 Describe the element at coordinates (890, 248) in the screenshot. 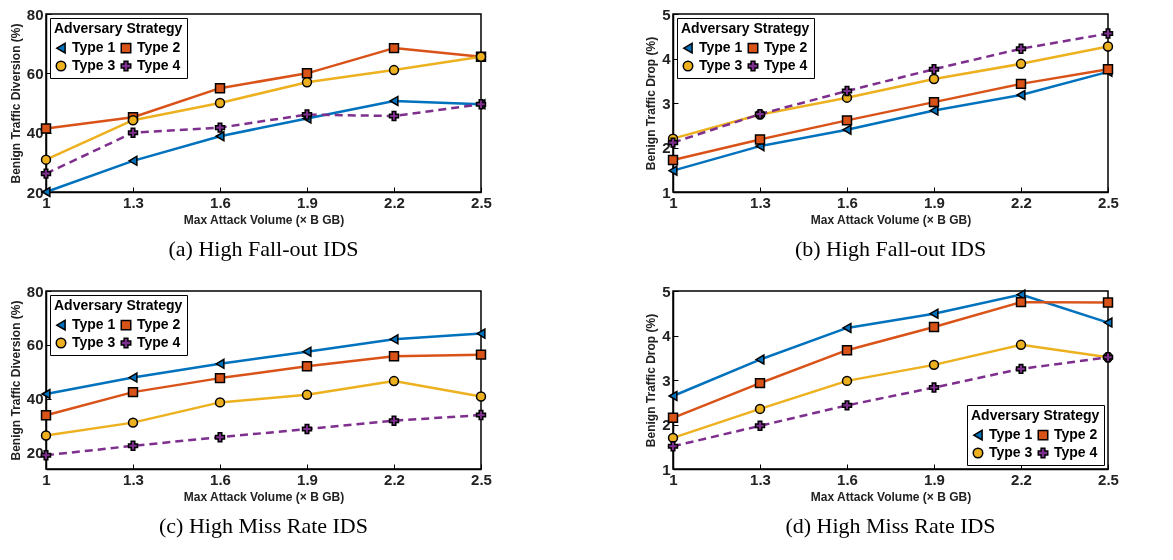

I see `text: (b) High Fall-out IDS` at that location.